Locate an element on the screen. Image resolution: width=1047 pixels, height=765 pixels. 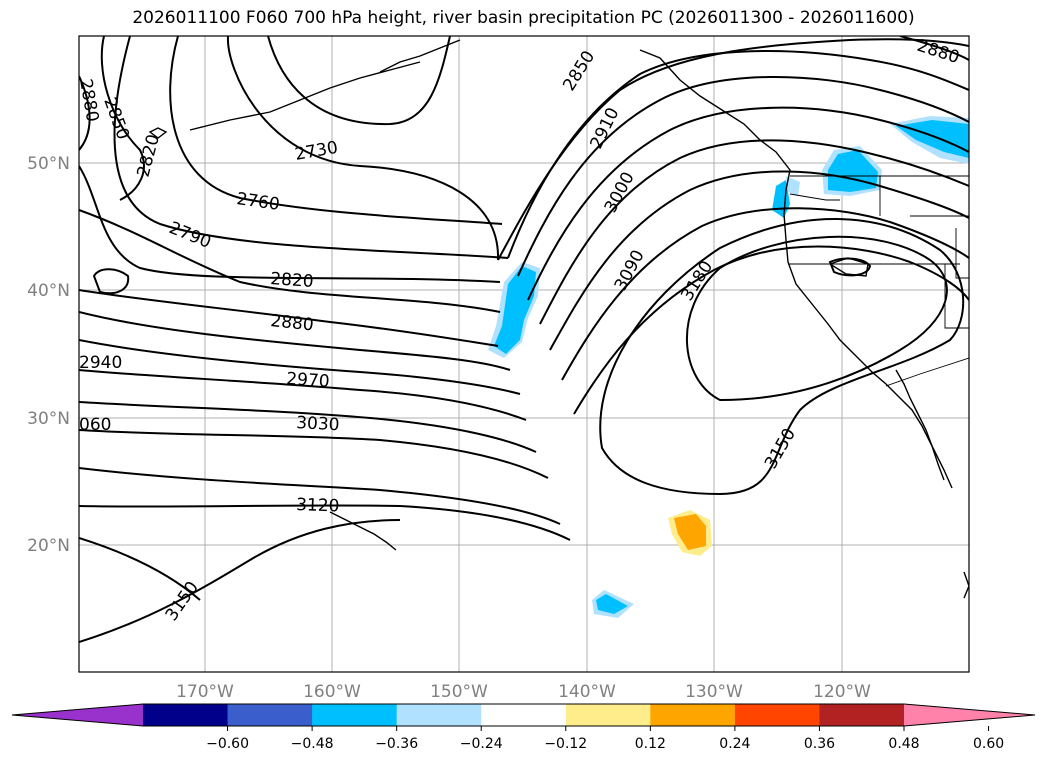
lat-label-50n: 50°N is located at coordinates (48, 164).